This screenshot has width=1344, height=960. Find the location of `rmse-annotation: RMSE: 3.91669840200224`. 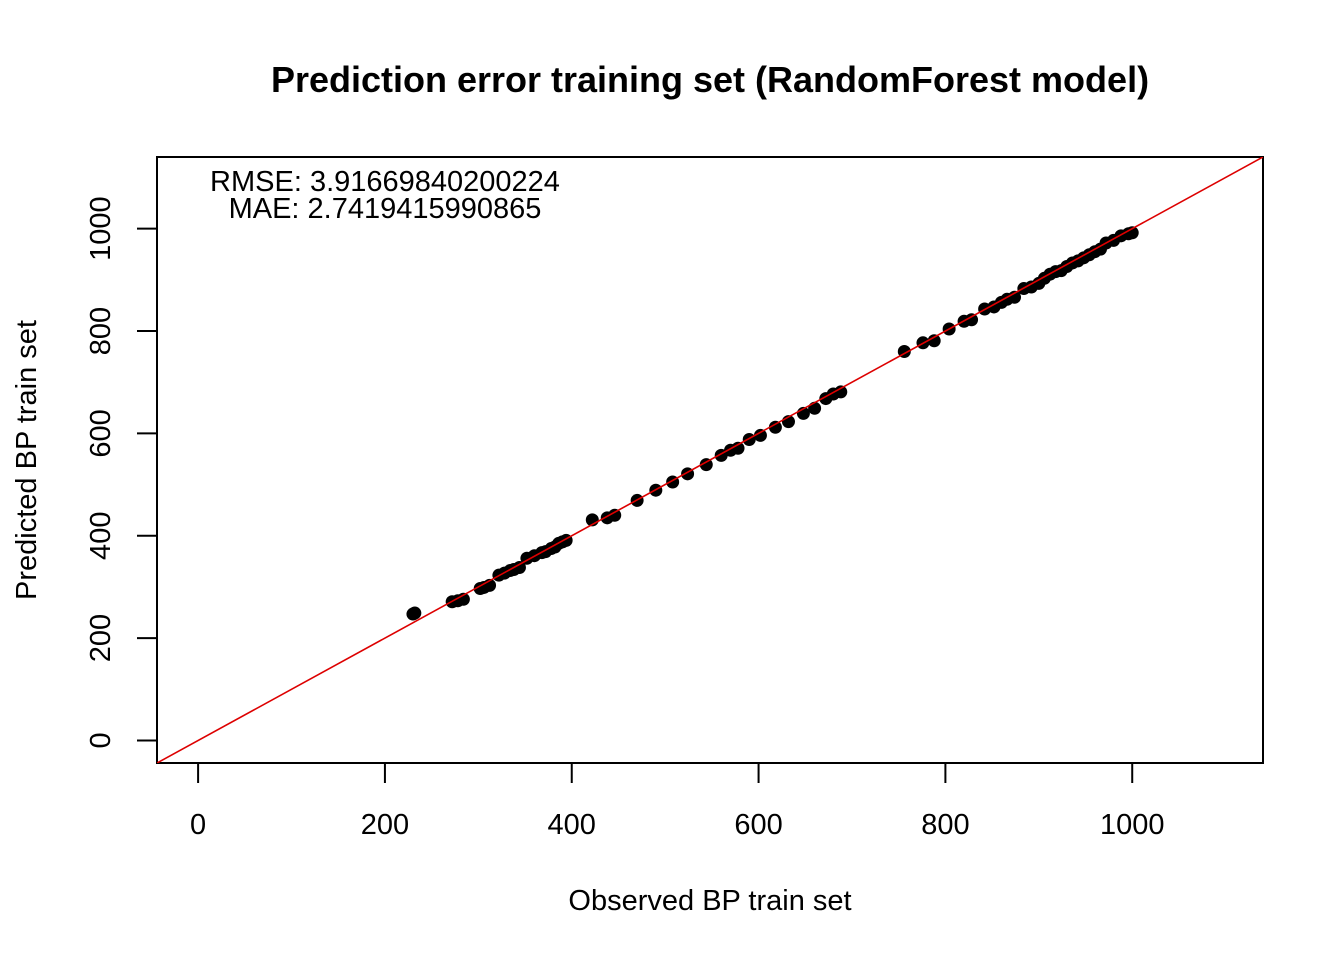

rmse-annotation: RMSE: 3.91669840200224 is located at coordinates (385, 182).